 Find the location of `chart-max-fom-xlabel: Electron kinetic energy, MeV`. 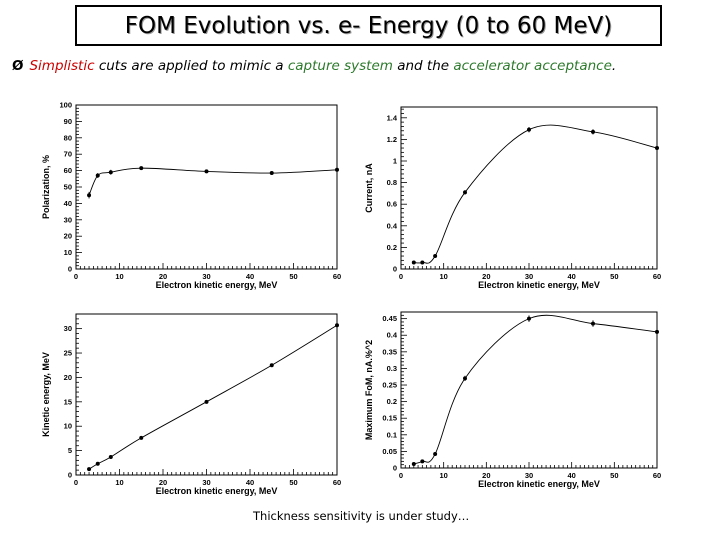

chart-max-fom-xlabel: Electron kinetic energy, MeV is located at coordinates (539, 484).